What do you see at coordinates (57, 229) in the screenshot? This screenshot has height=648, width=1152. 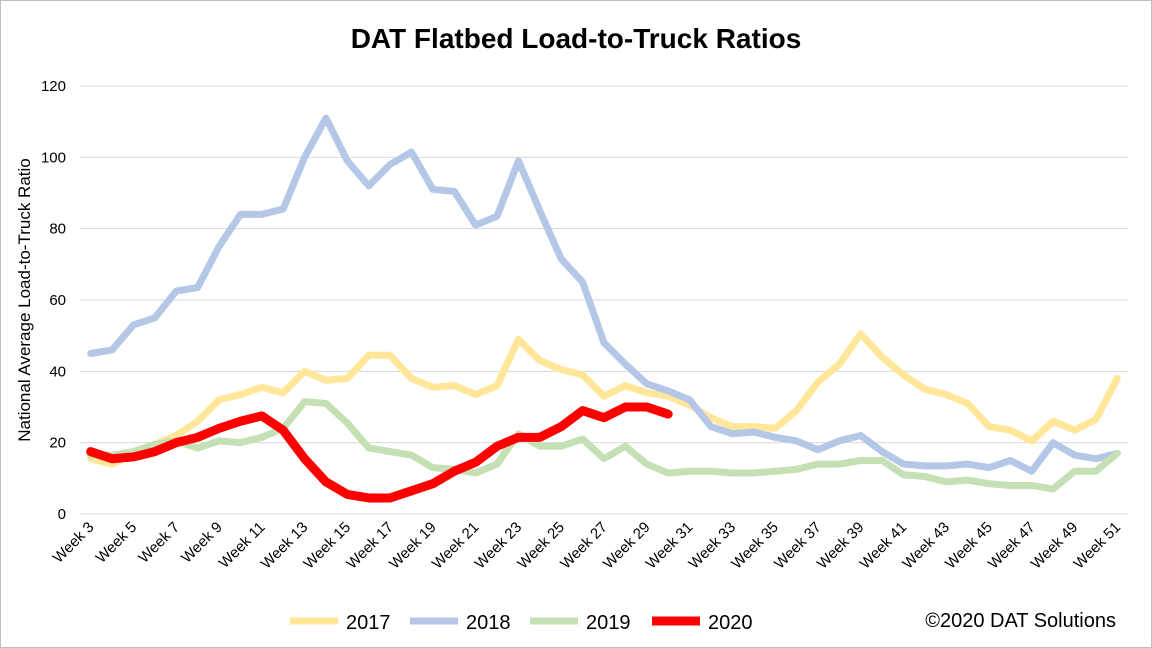 I see `y-tick-label: 80` at bounding box center [57, 229].